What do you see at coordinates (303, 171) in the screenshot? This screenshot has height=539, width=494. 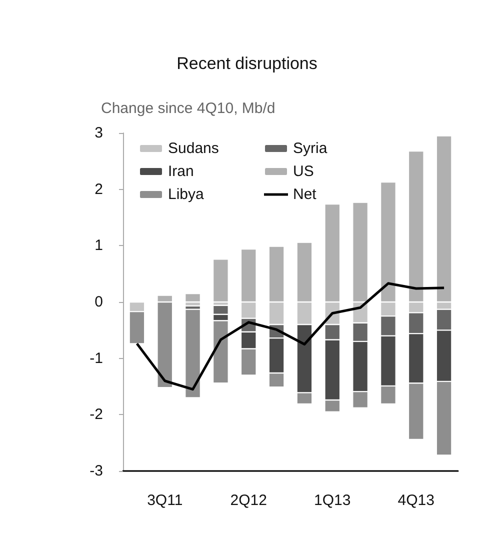 I see `legend-label: US` at bounding box center [303, 171].